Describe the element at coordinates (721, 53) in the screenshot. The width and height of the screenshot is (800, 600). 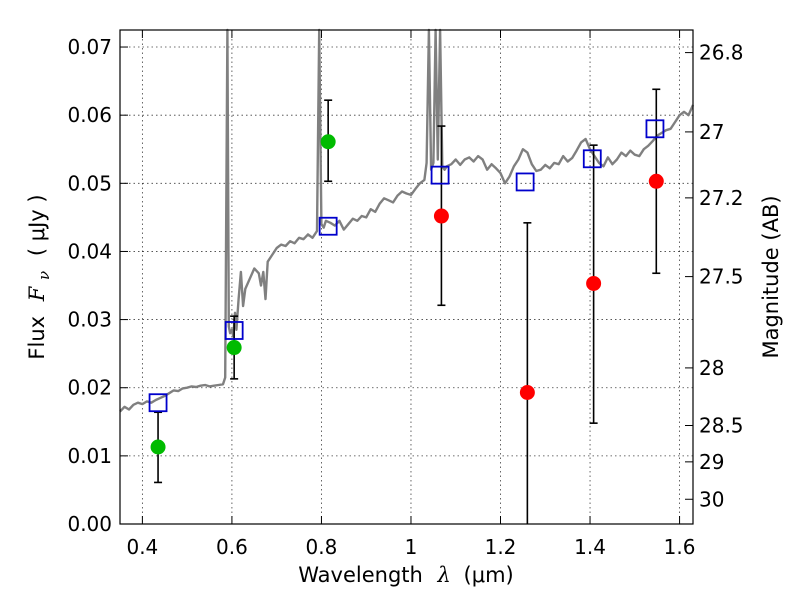
I see `y2-tick-label: 26.8` at that location.